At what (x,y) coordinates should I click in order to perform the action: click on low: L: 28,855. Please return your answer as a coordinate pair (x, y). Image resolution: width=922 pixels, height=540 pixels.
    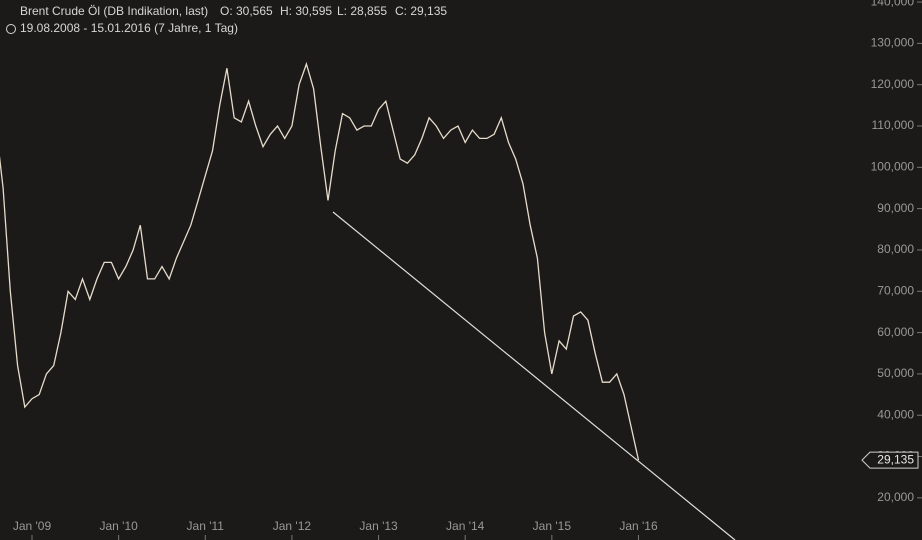
    Looking at the image, I should click on (362, 11).